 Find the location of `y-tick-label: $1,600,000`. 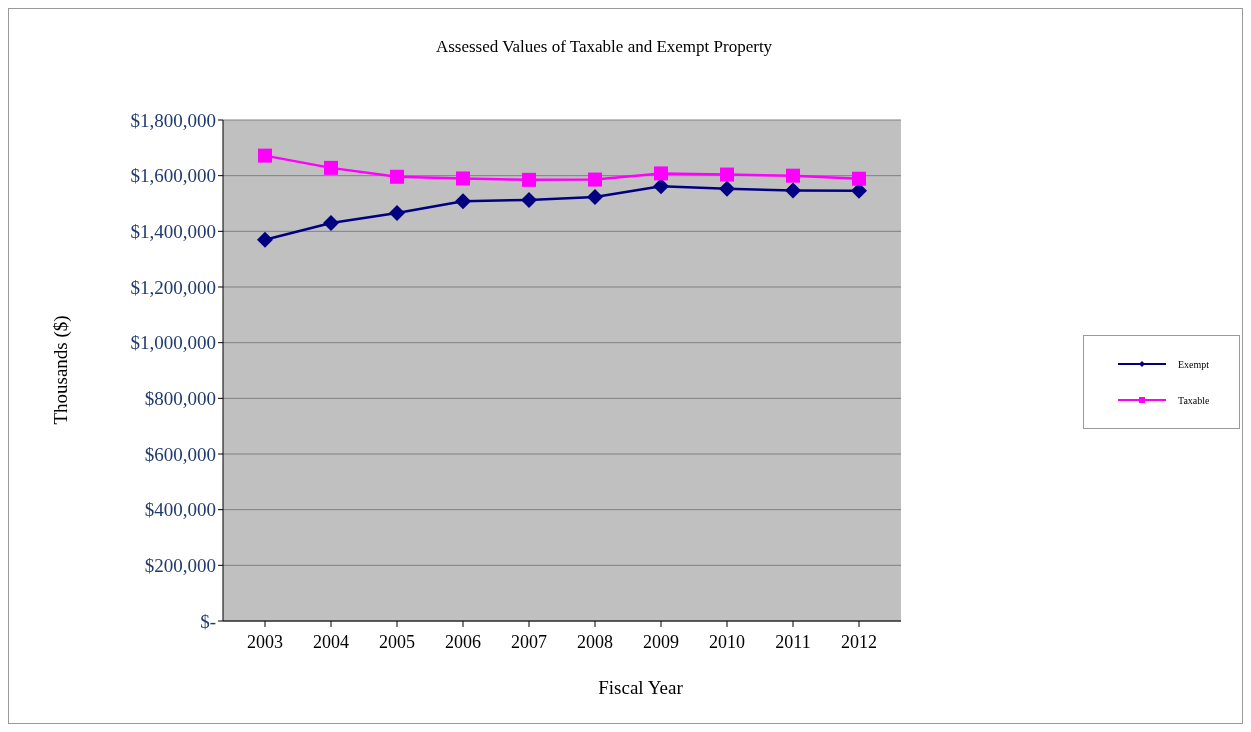

y-tick-label: $1,600,000 is located at coordinates (173, 176).